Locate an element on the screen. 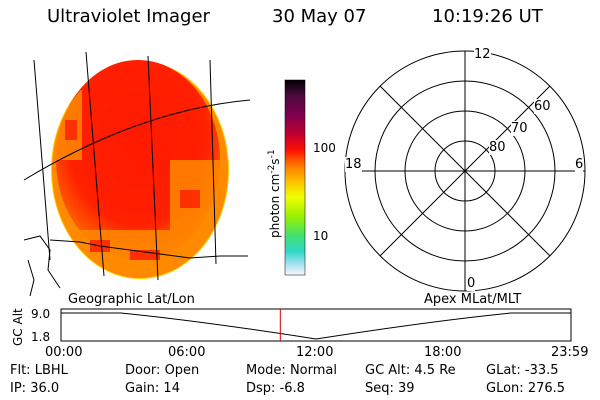 The image size is (600, 400). mlt-label-0: 0 is located at coordinates (471, 283).